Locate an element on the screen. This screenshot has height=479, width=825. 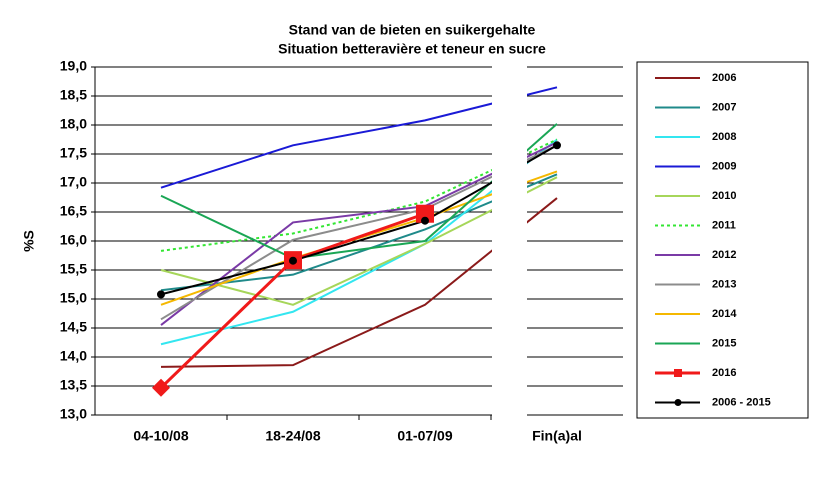
x-tick-label: 01-07/09 is located at coordinates (424, 436).